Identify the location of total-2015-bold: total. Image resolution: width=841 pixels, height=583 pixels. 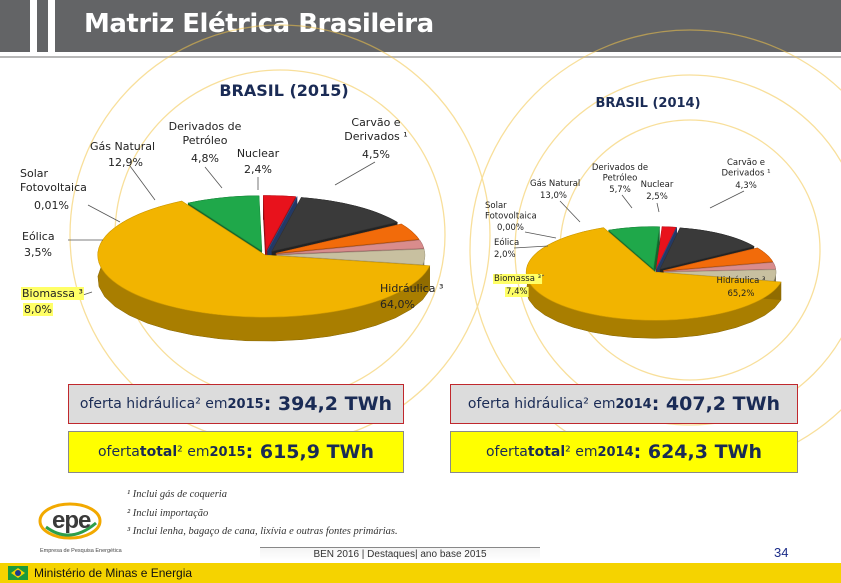
(158, 452).